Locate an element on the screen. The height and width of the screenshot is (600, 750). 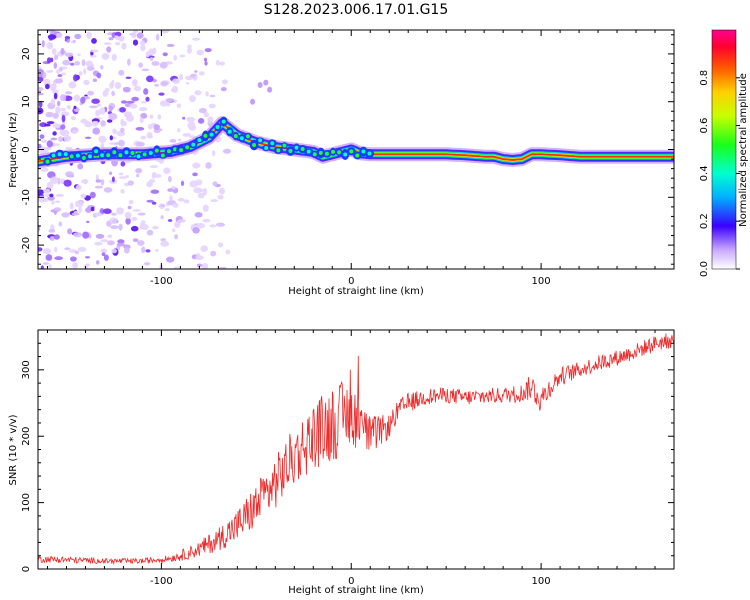
noise-cloud is located at coordinates (155, 149).